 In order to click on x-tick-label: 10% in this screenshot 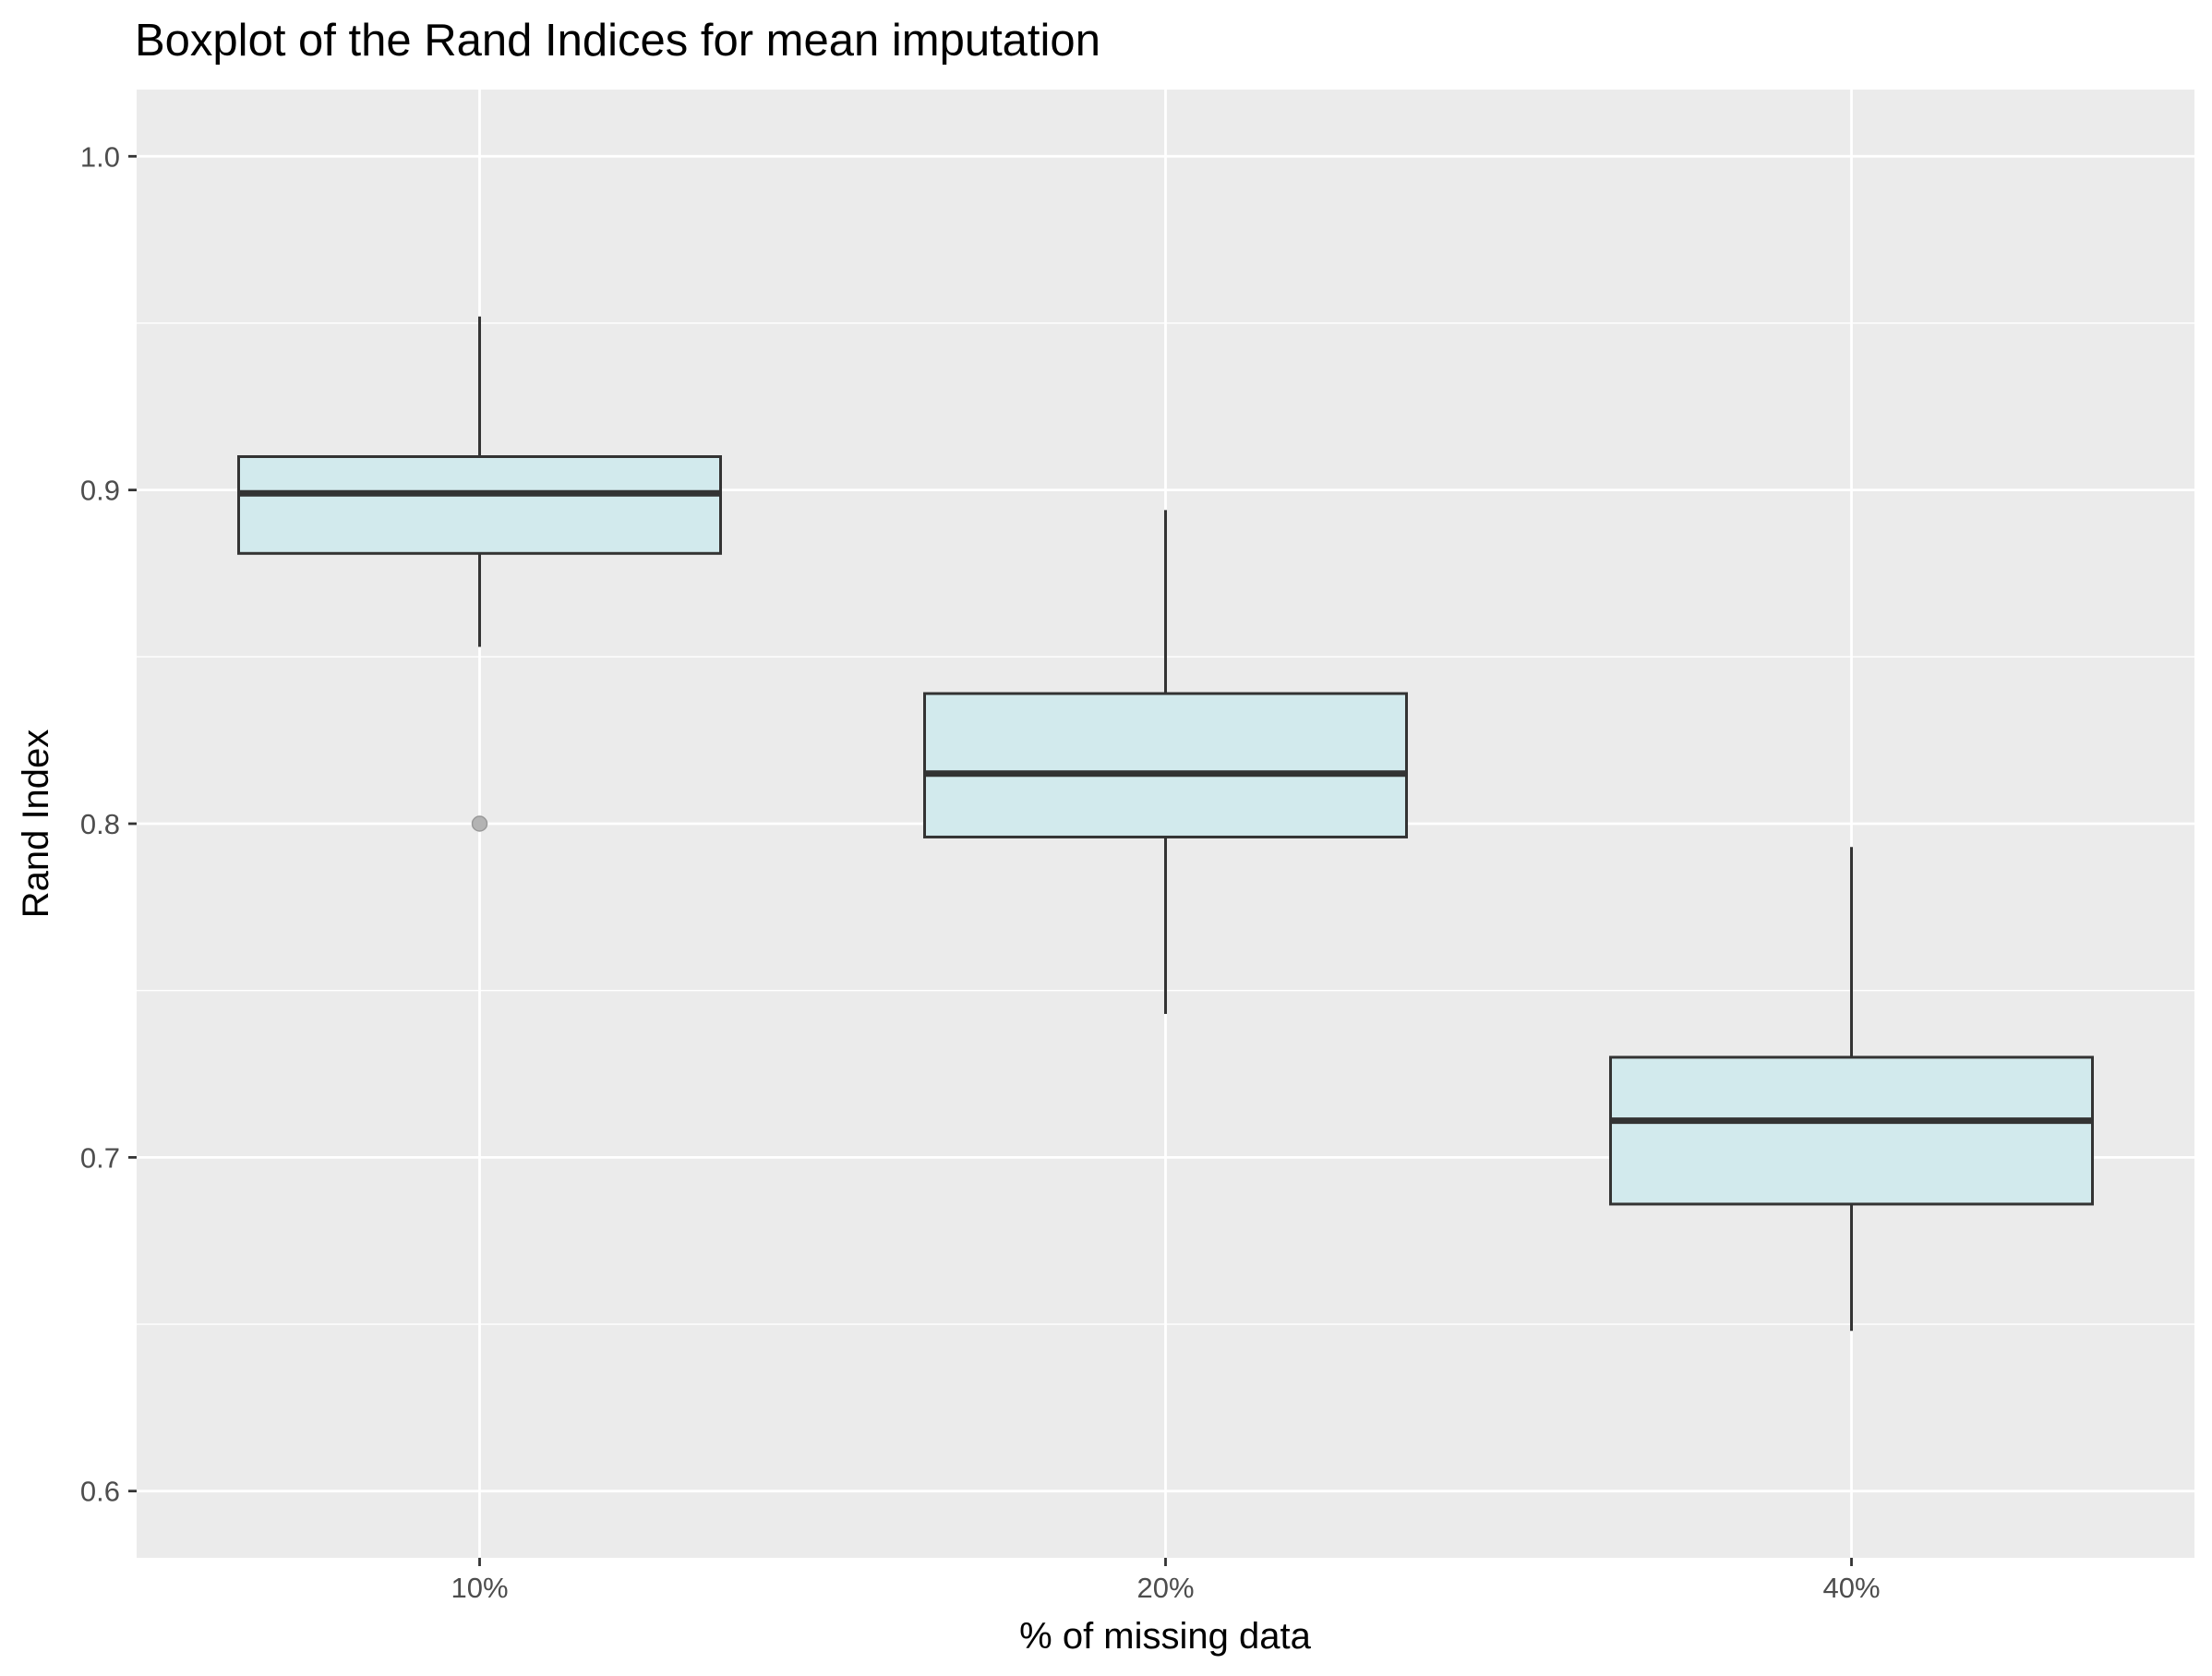, I will do `click(479, 1588)`.